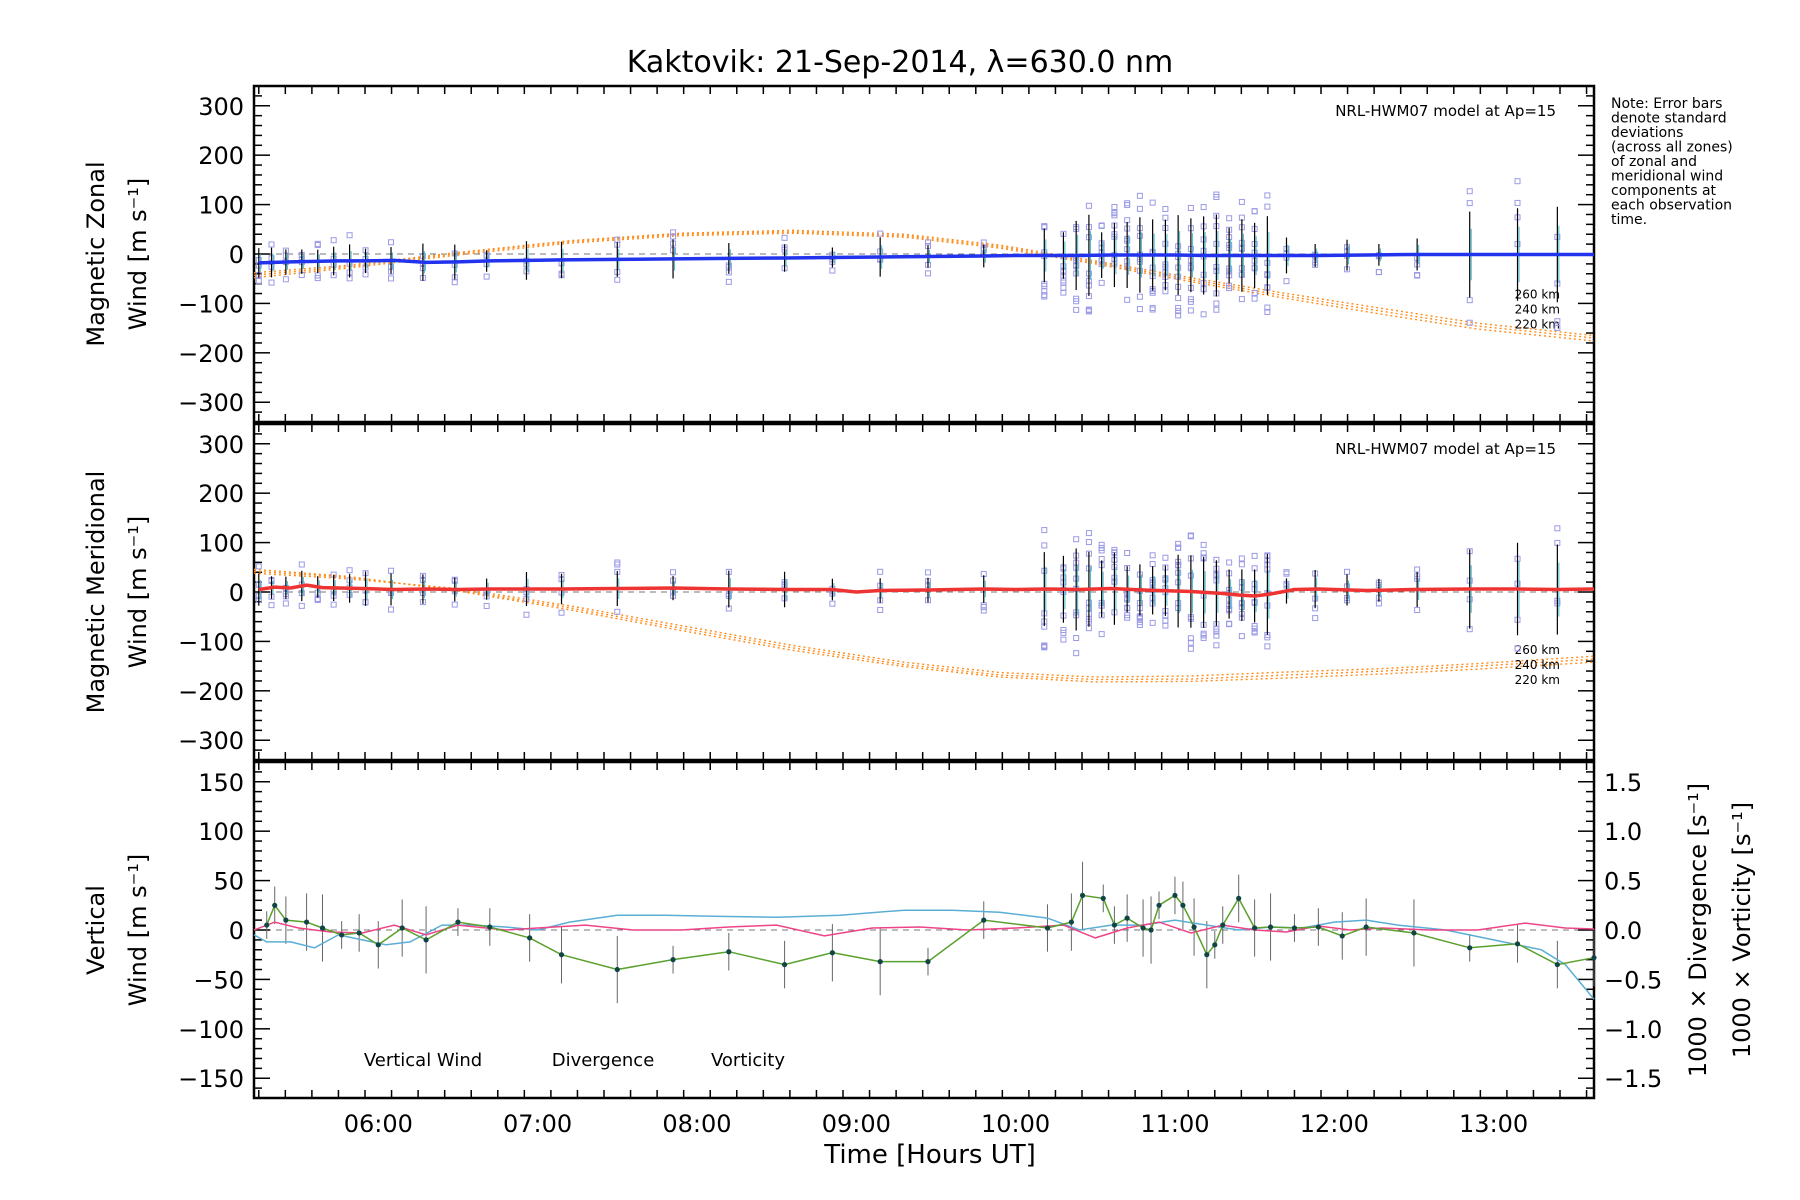  I want to click on y2-tick-label: −1.0, so click(1633, 1030).